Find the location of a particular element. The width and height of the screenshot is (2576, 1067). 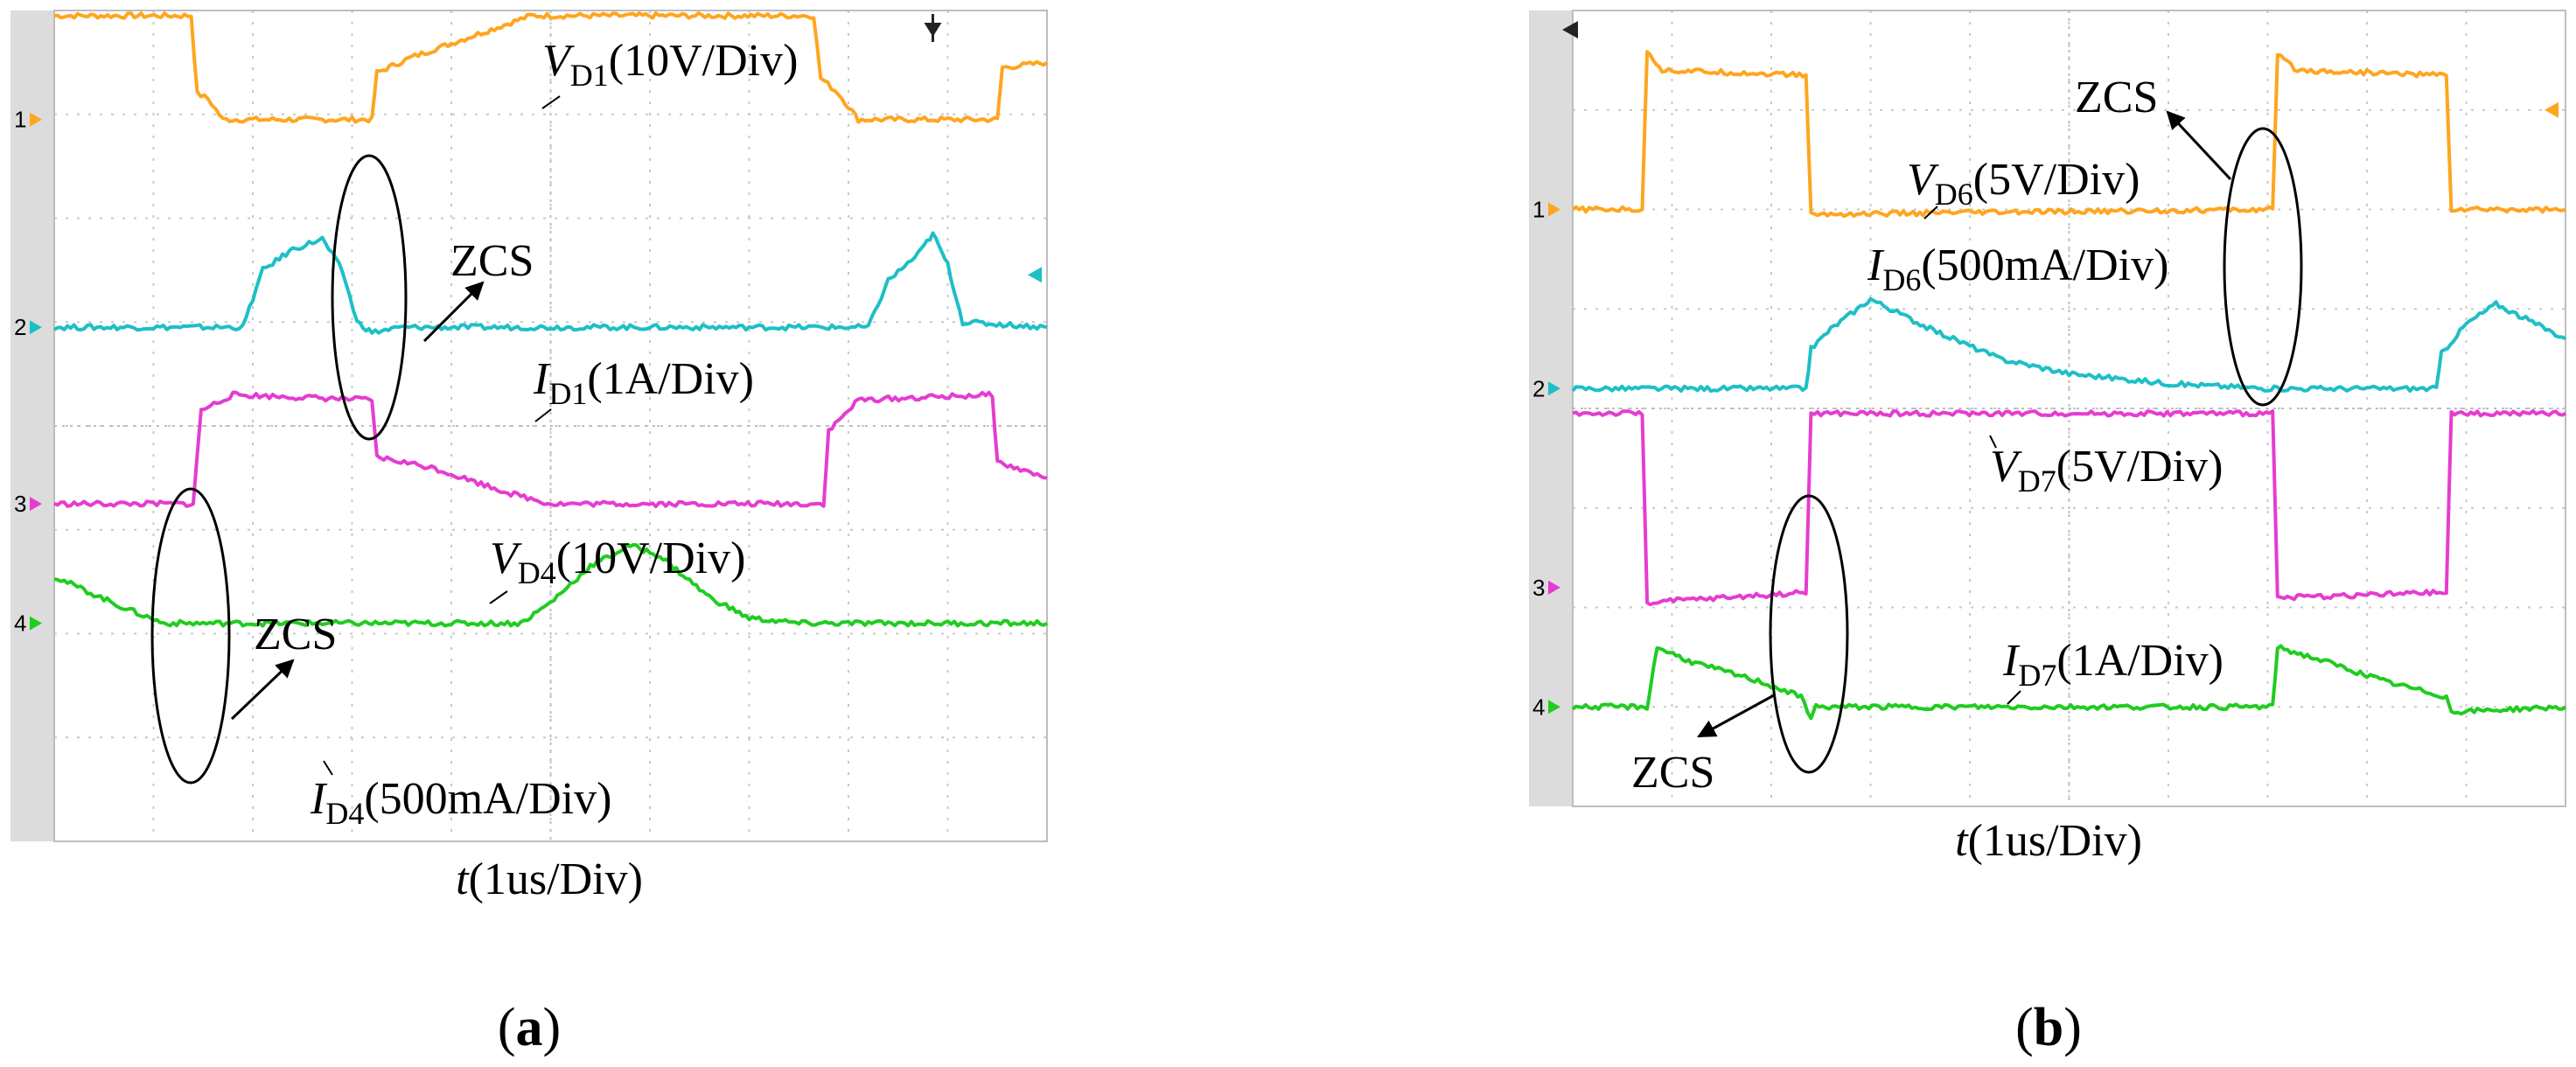

zcs-arrow-a-lower is located at coordinates (262, 690).